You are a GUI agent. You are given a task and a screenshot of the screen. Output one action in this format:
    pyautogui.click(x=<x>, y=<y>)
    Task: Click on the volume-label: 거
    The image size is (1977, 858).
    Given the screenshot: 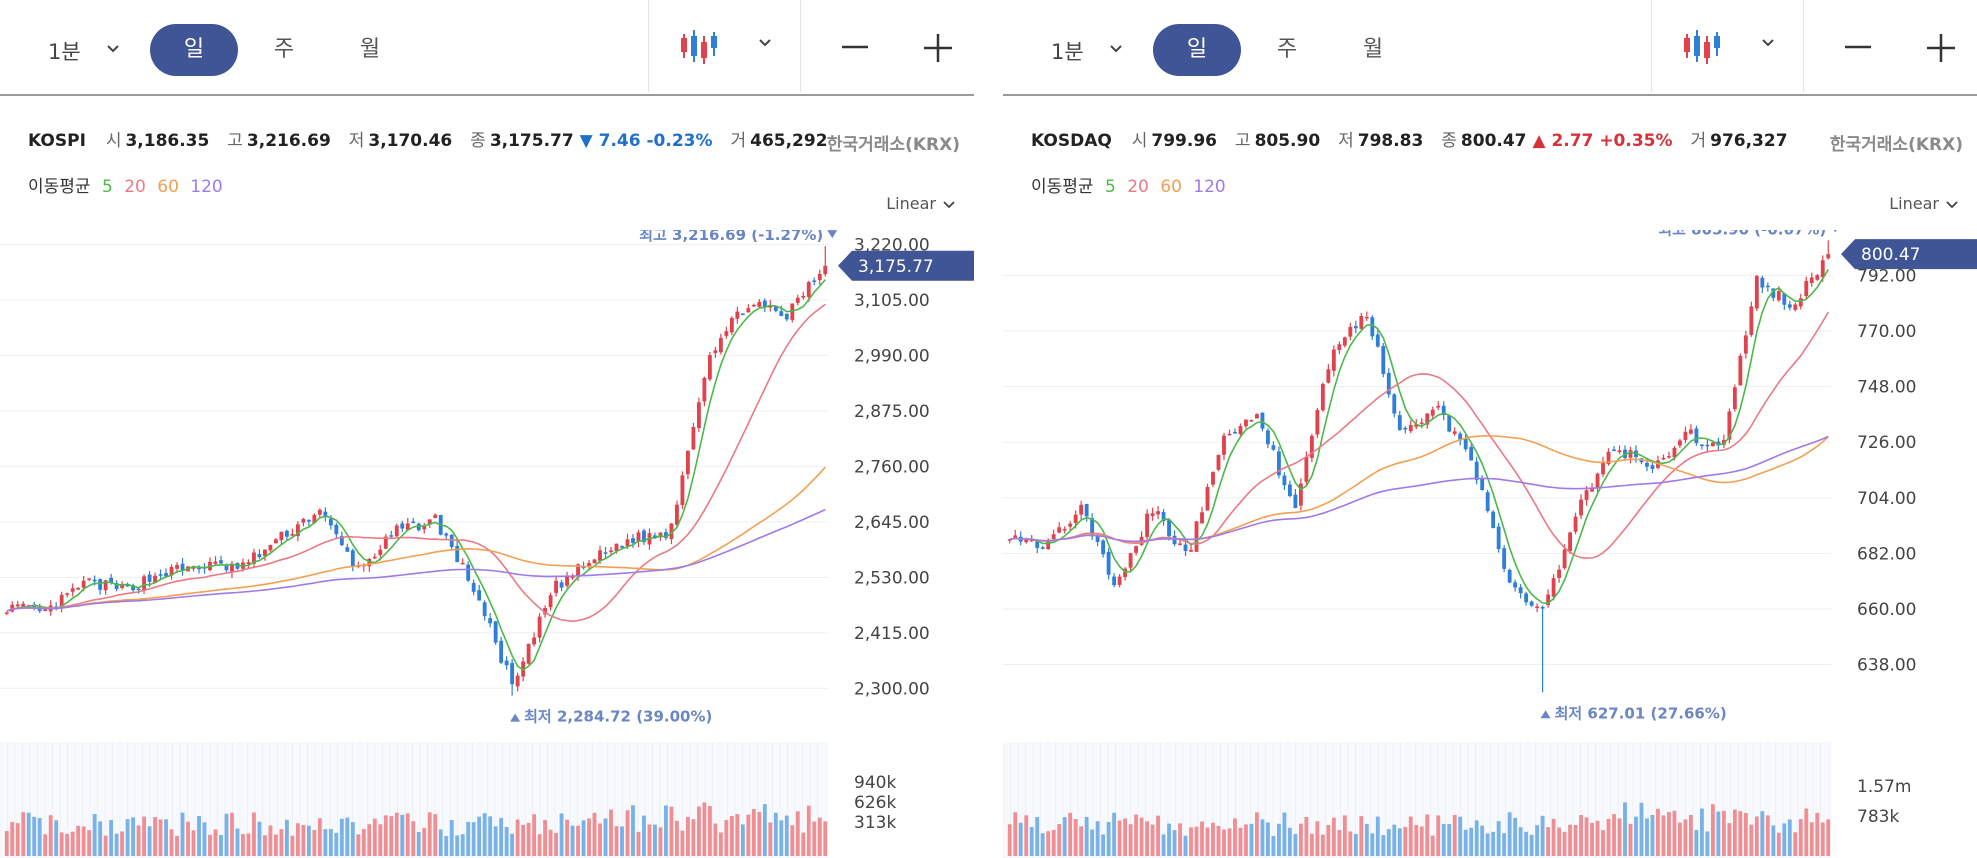 What is the action you would take?
    pyautogui.click(x=1698, y=141)
    